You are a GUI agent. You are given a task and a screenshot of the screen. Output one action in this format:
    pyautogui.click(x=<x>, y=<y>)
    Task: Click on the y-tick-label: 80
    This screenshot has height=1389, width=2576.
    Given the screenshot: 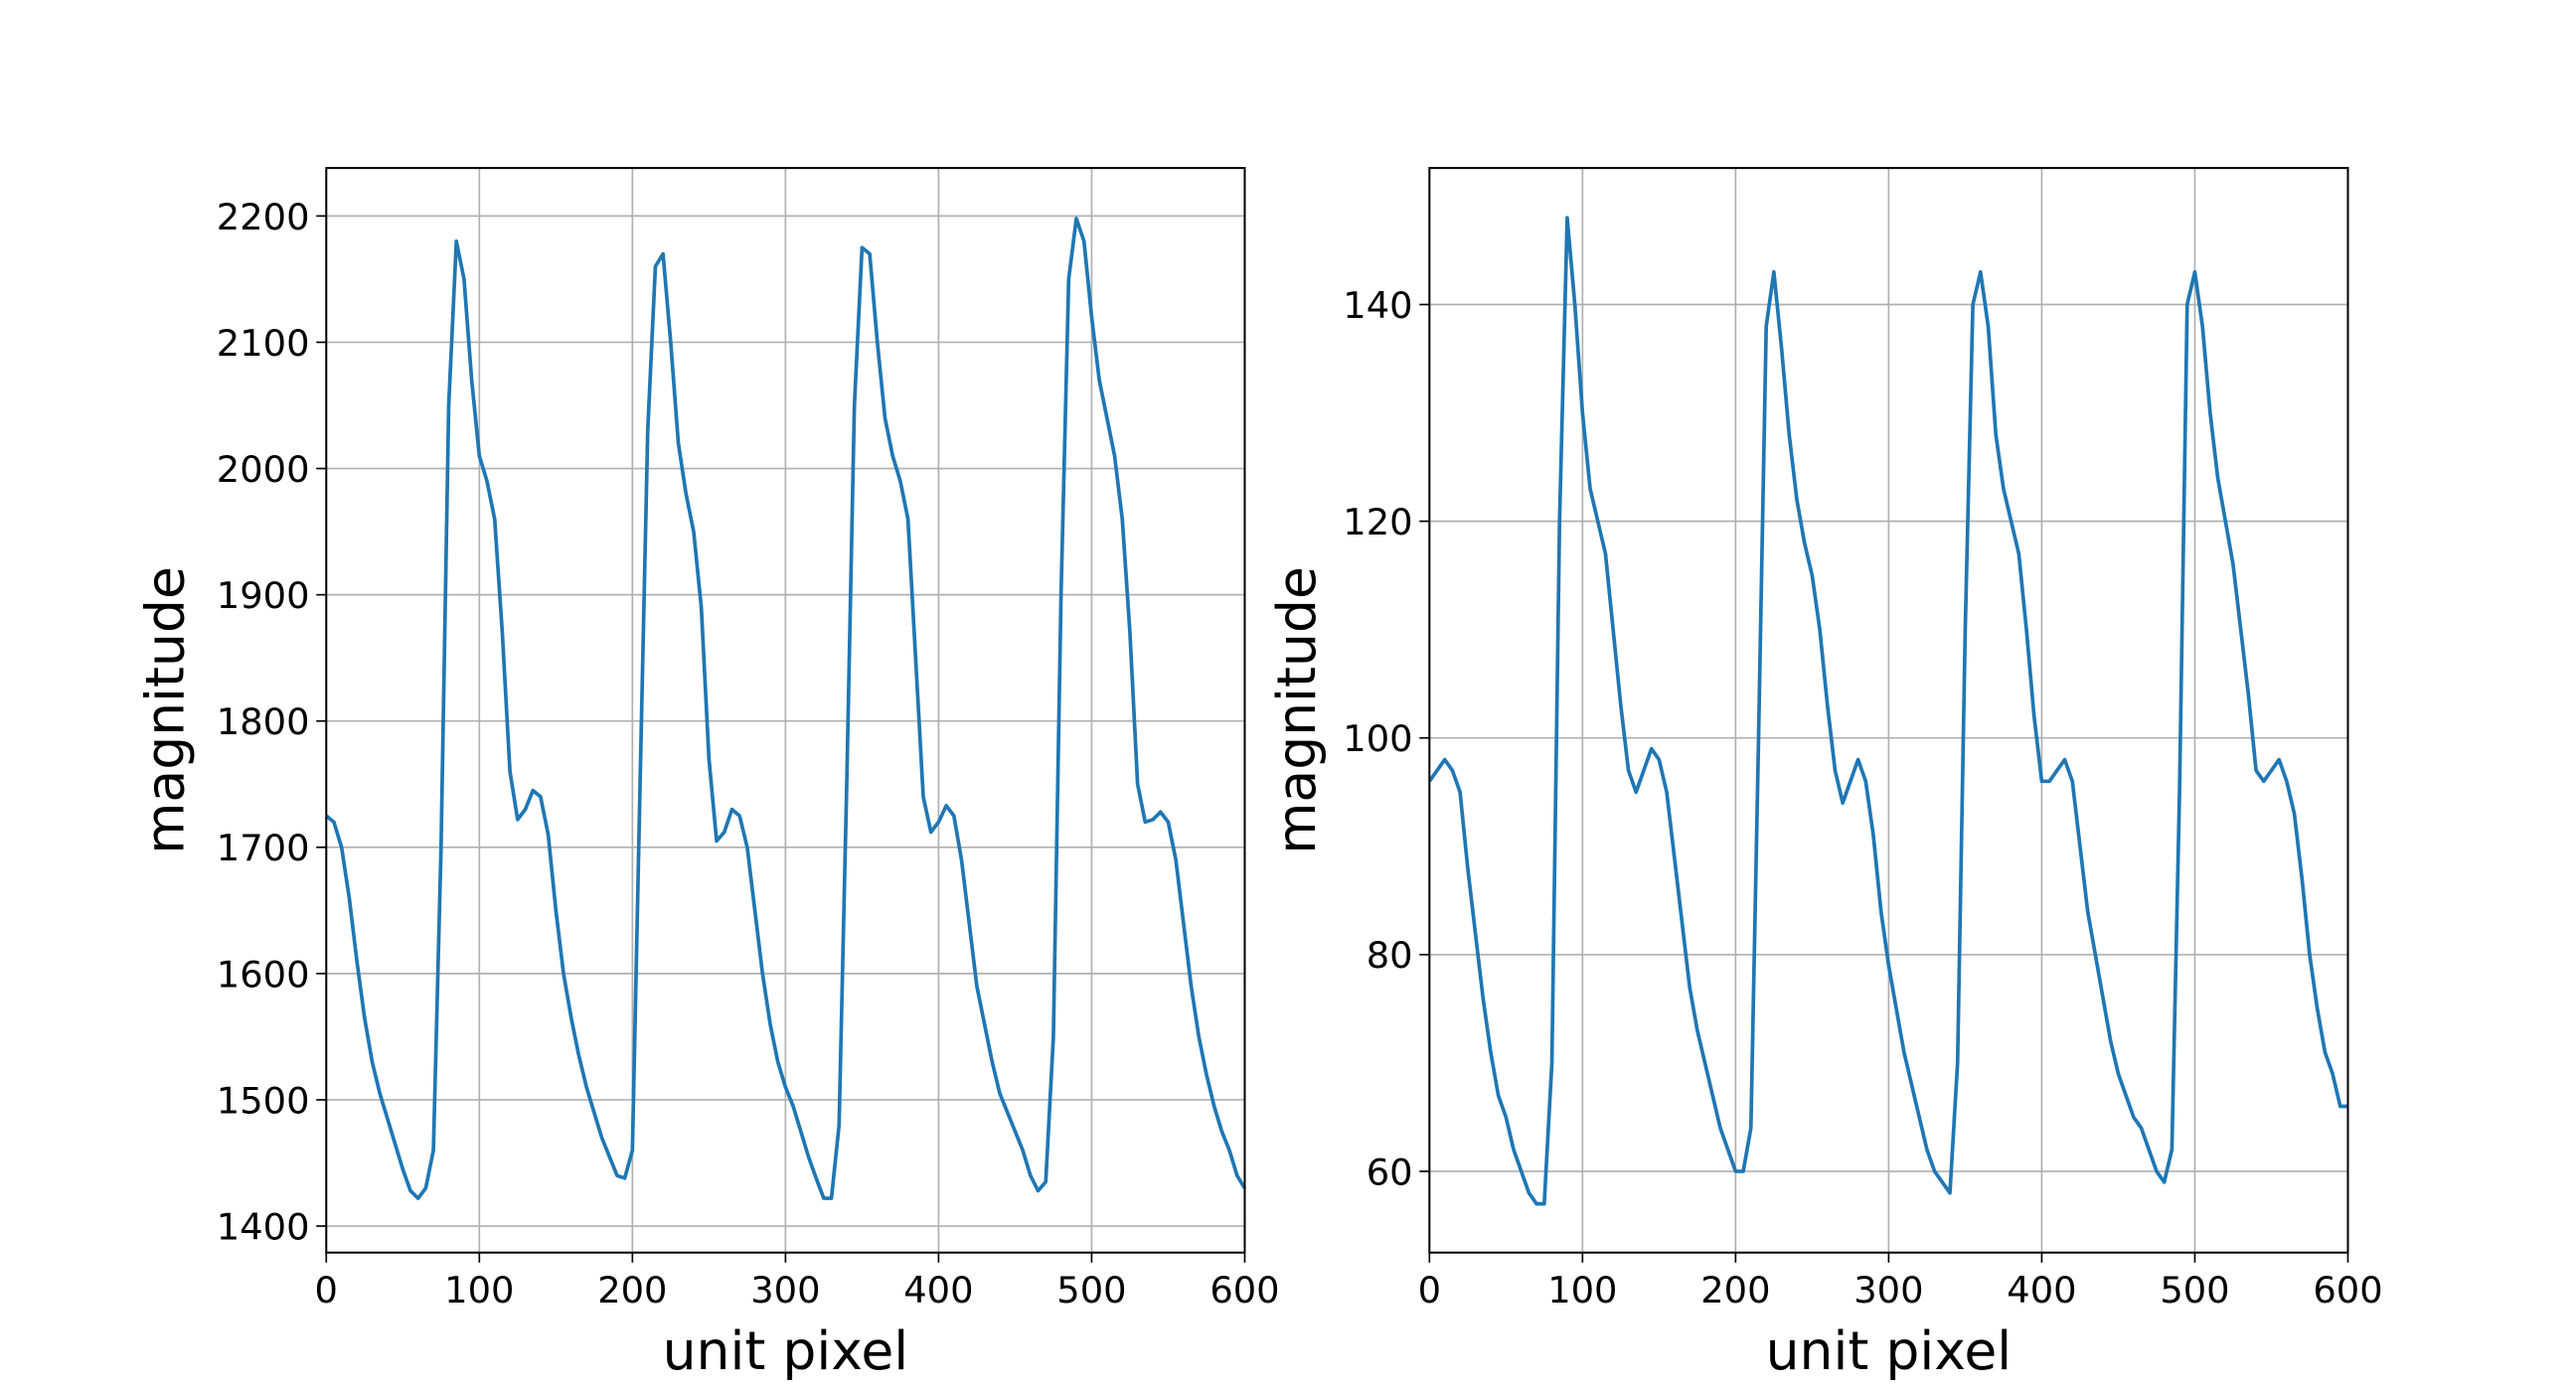 What is the action you would take?
    pyautogui.click(x=1390, y=955)
    